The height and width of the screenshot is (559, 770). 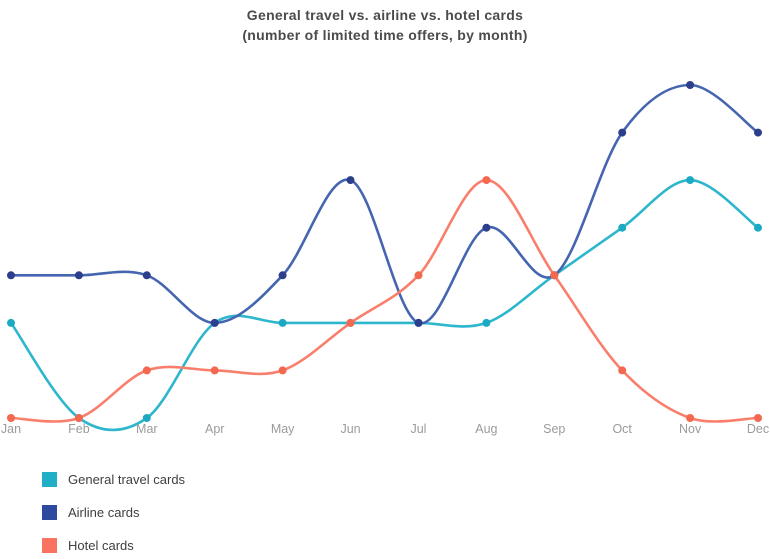 I want to click on x-tick-sep: Sep, so click(x=554, y=429).